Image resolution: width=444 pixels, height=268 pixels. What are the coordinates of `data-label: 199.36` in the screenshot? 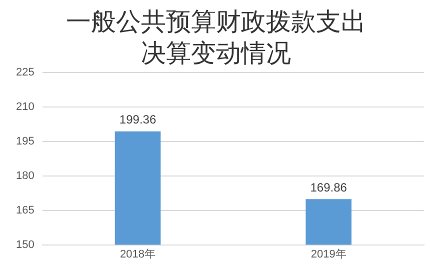 It's located at (137, 119).